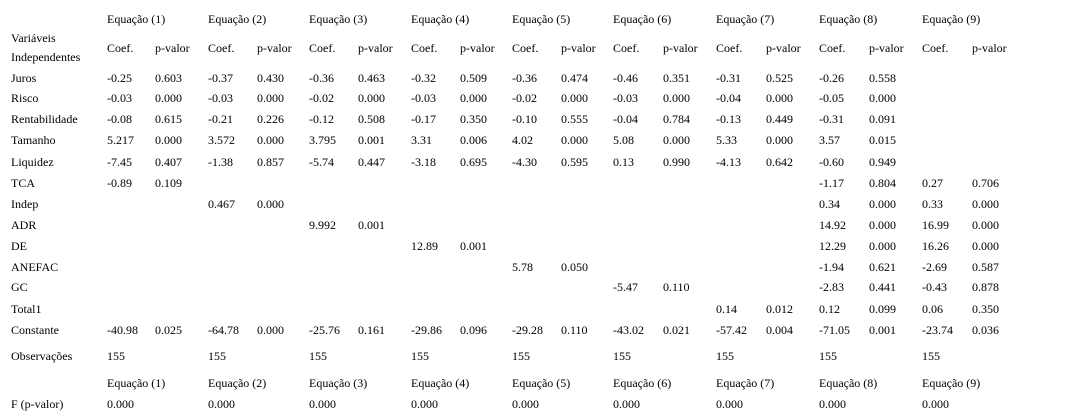 This screenshot has height=419, width=1069. What do you see at coordinates (676, 162) in the screenshot?
I see `pvalue-cell: 0.990` at bounding box center [676, 162].